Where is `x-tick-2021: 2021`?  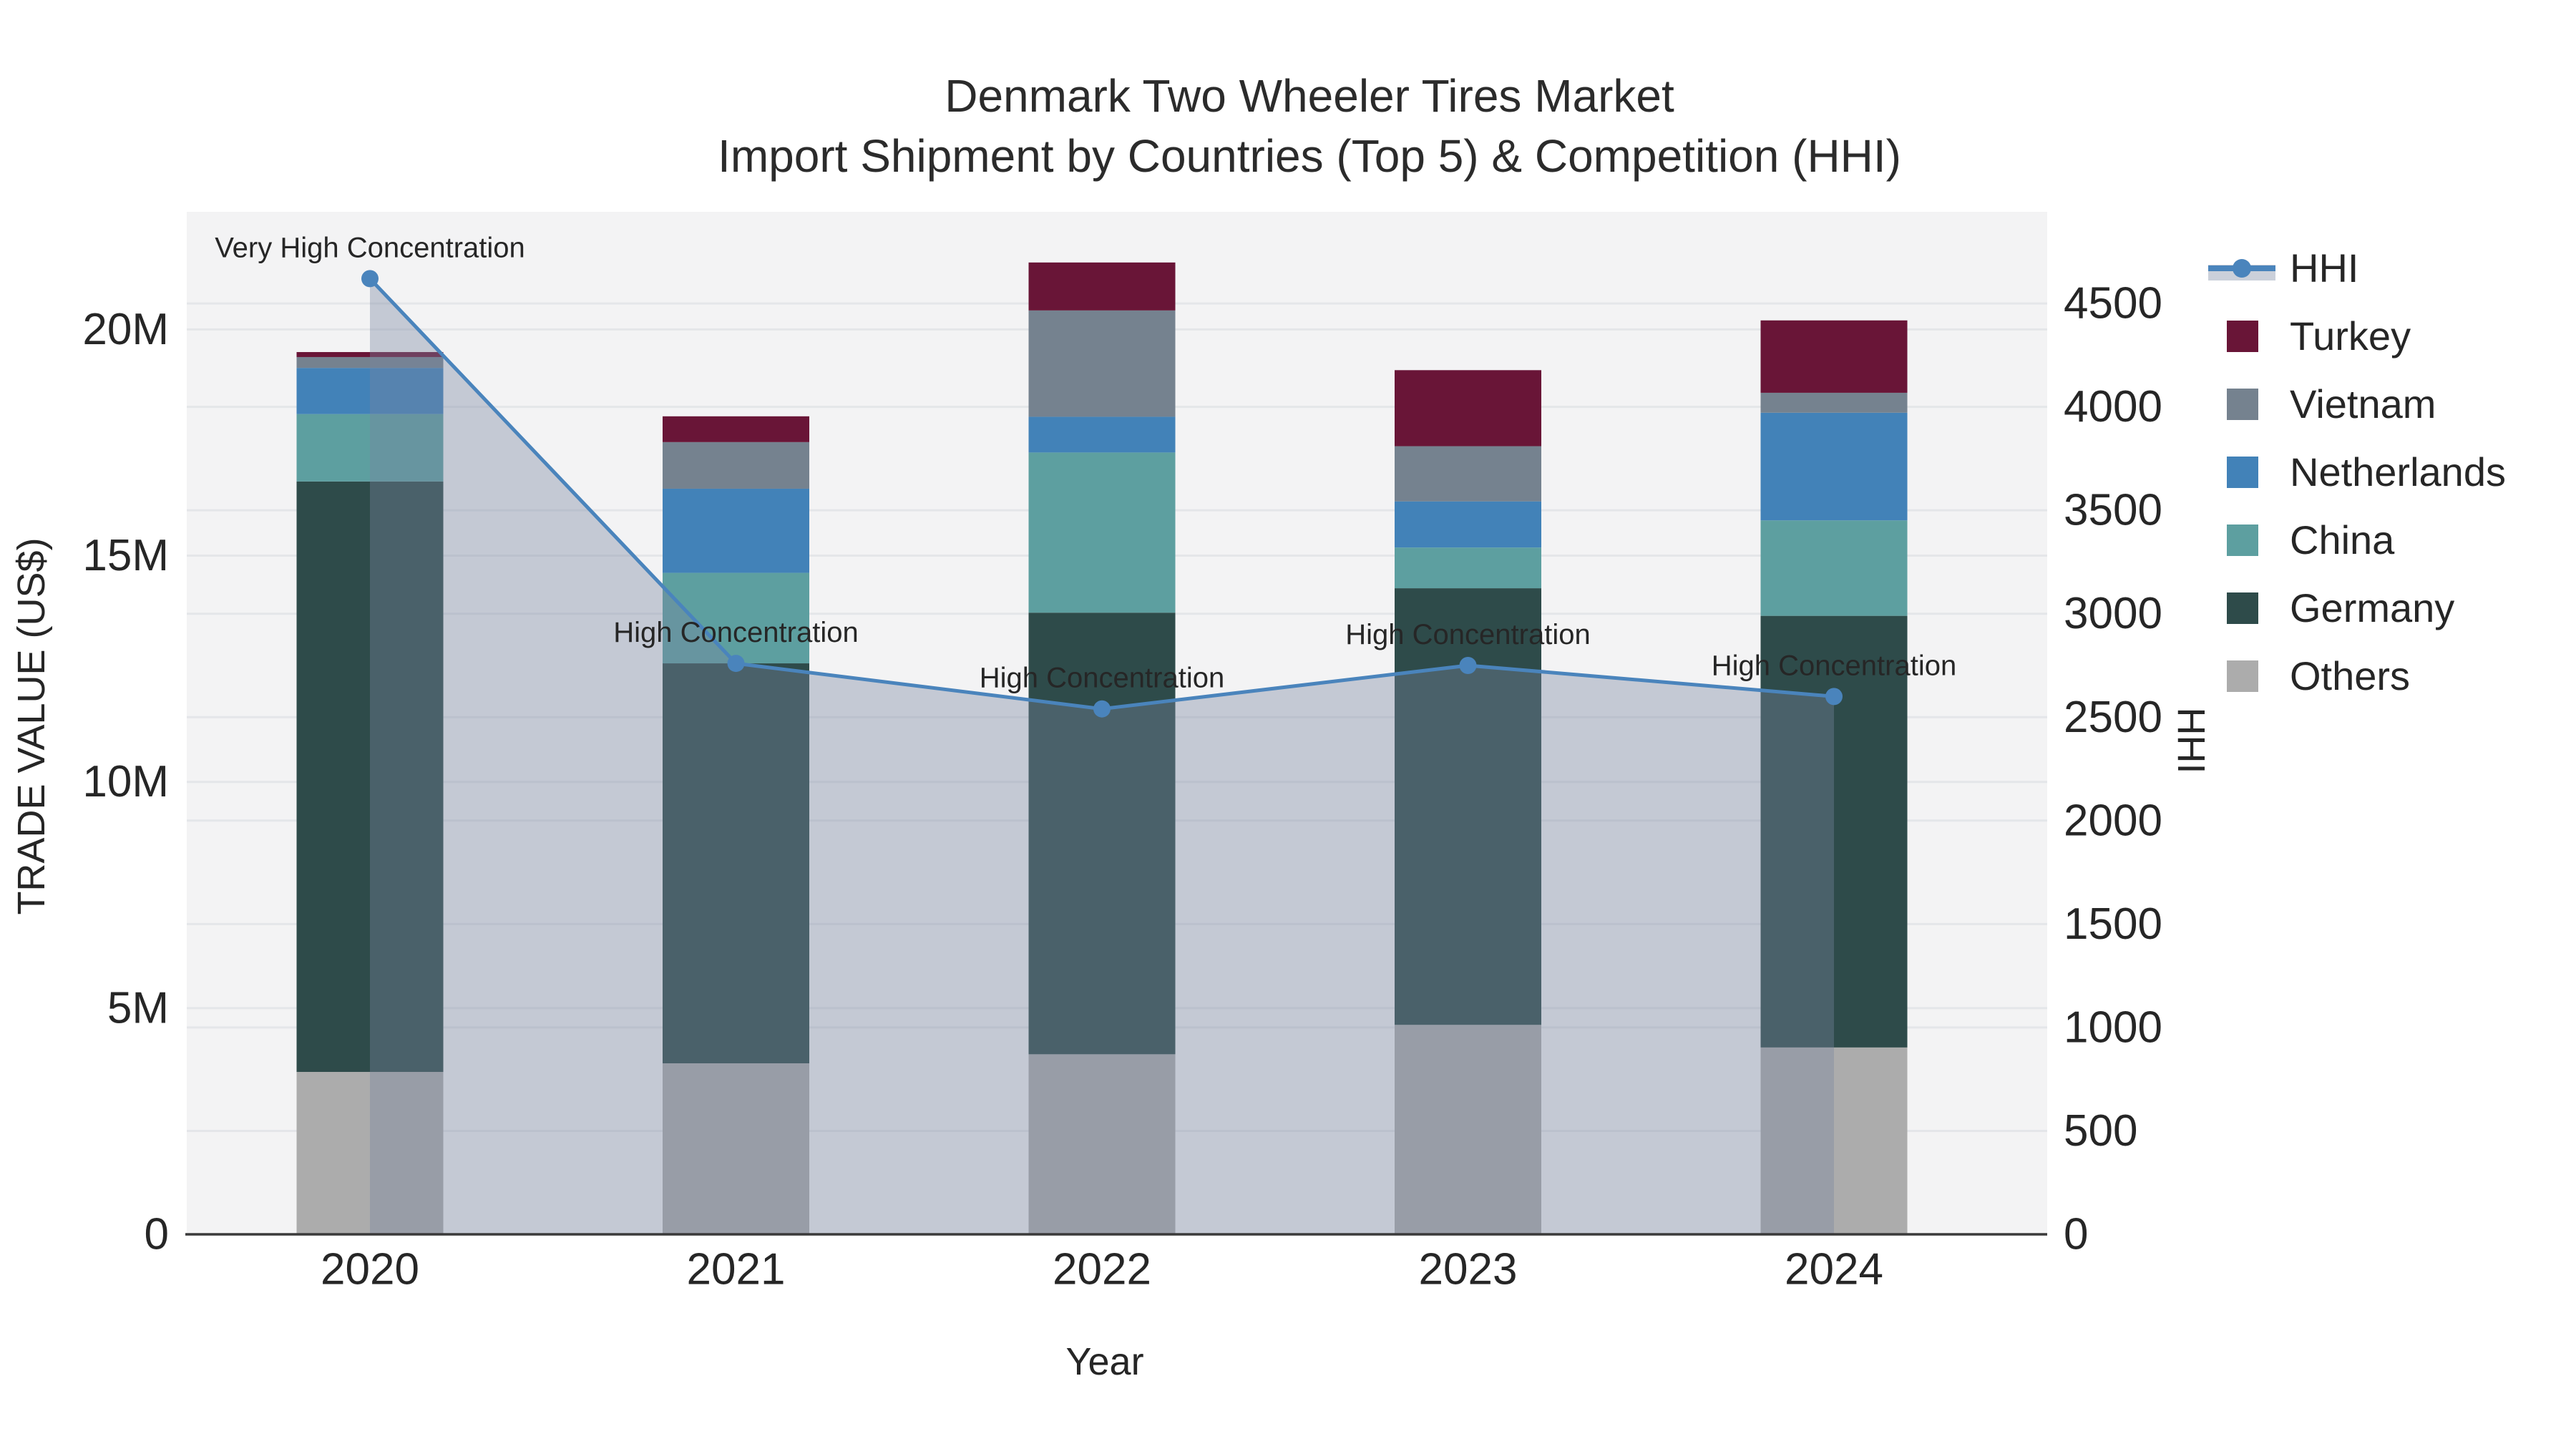 x-tick-2021: 2021 is located at coordinates (736, 1269).